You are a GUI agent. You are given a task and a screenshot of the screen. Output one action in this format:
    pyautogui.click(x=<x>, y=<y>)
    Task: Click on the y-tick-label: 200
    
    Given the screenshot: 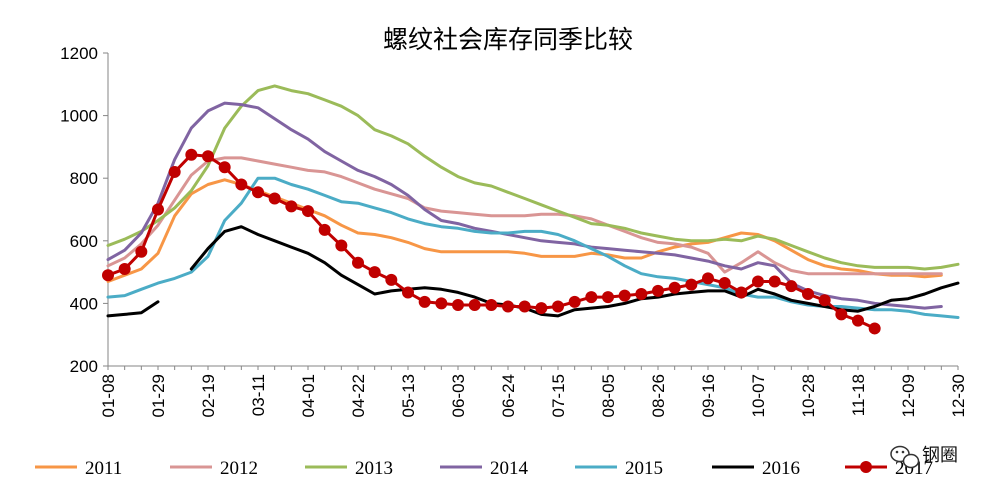 What is the action you would take?
    pyautogui.click(x=84, y=366)
    